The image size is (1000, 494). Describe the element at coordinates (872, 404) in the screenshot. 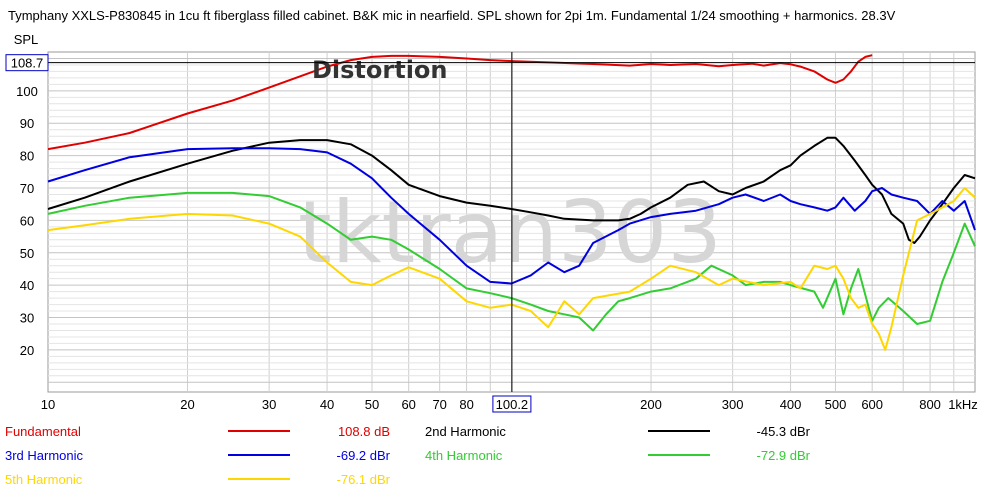

I see `x-tick-label: 600` at that location.